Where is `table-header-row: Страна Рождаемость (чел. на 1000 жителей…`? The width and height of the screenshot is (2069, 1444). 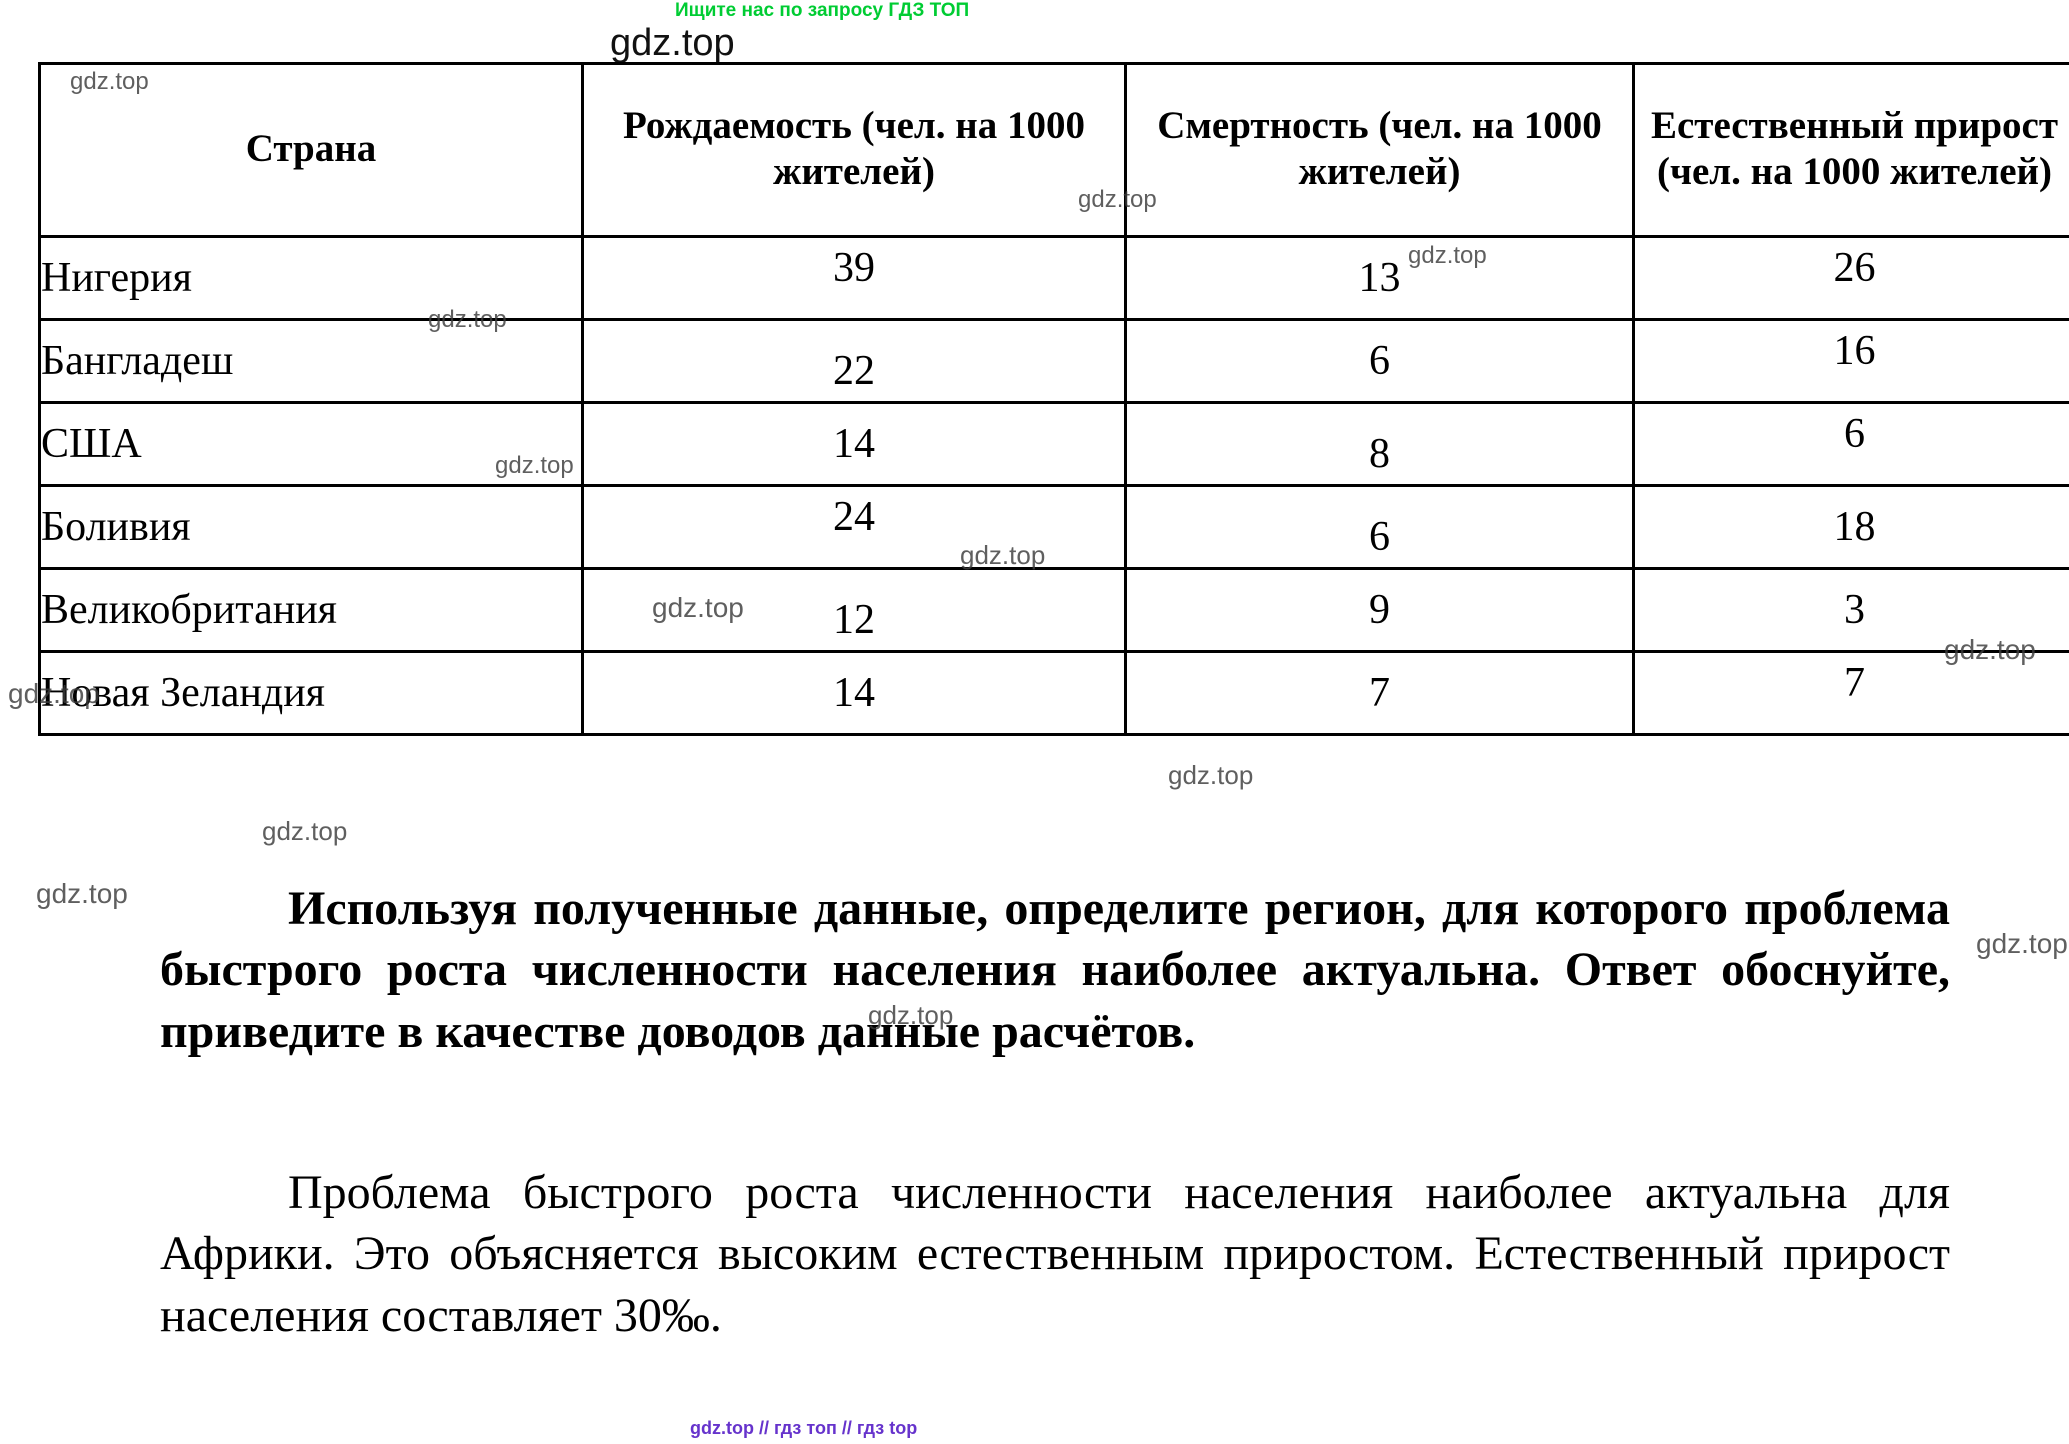 table-header-row: Страна Рождаемость (чел. на 1000 жителей… is located at coordinates (1053, 150).